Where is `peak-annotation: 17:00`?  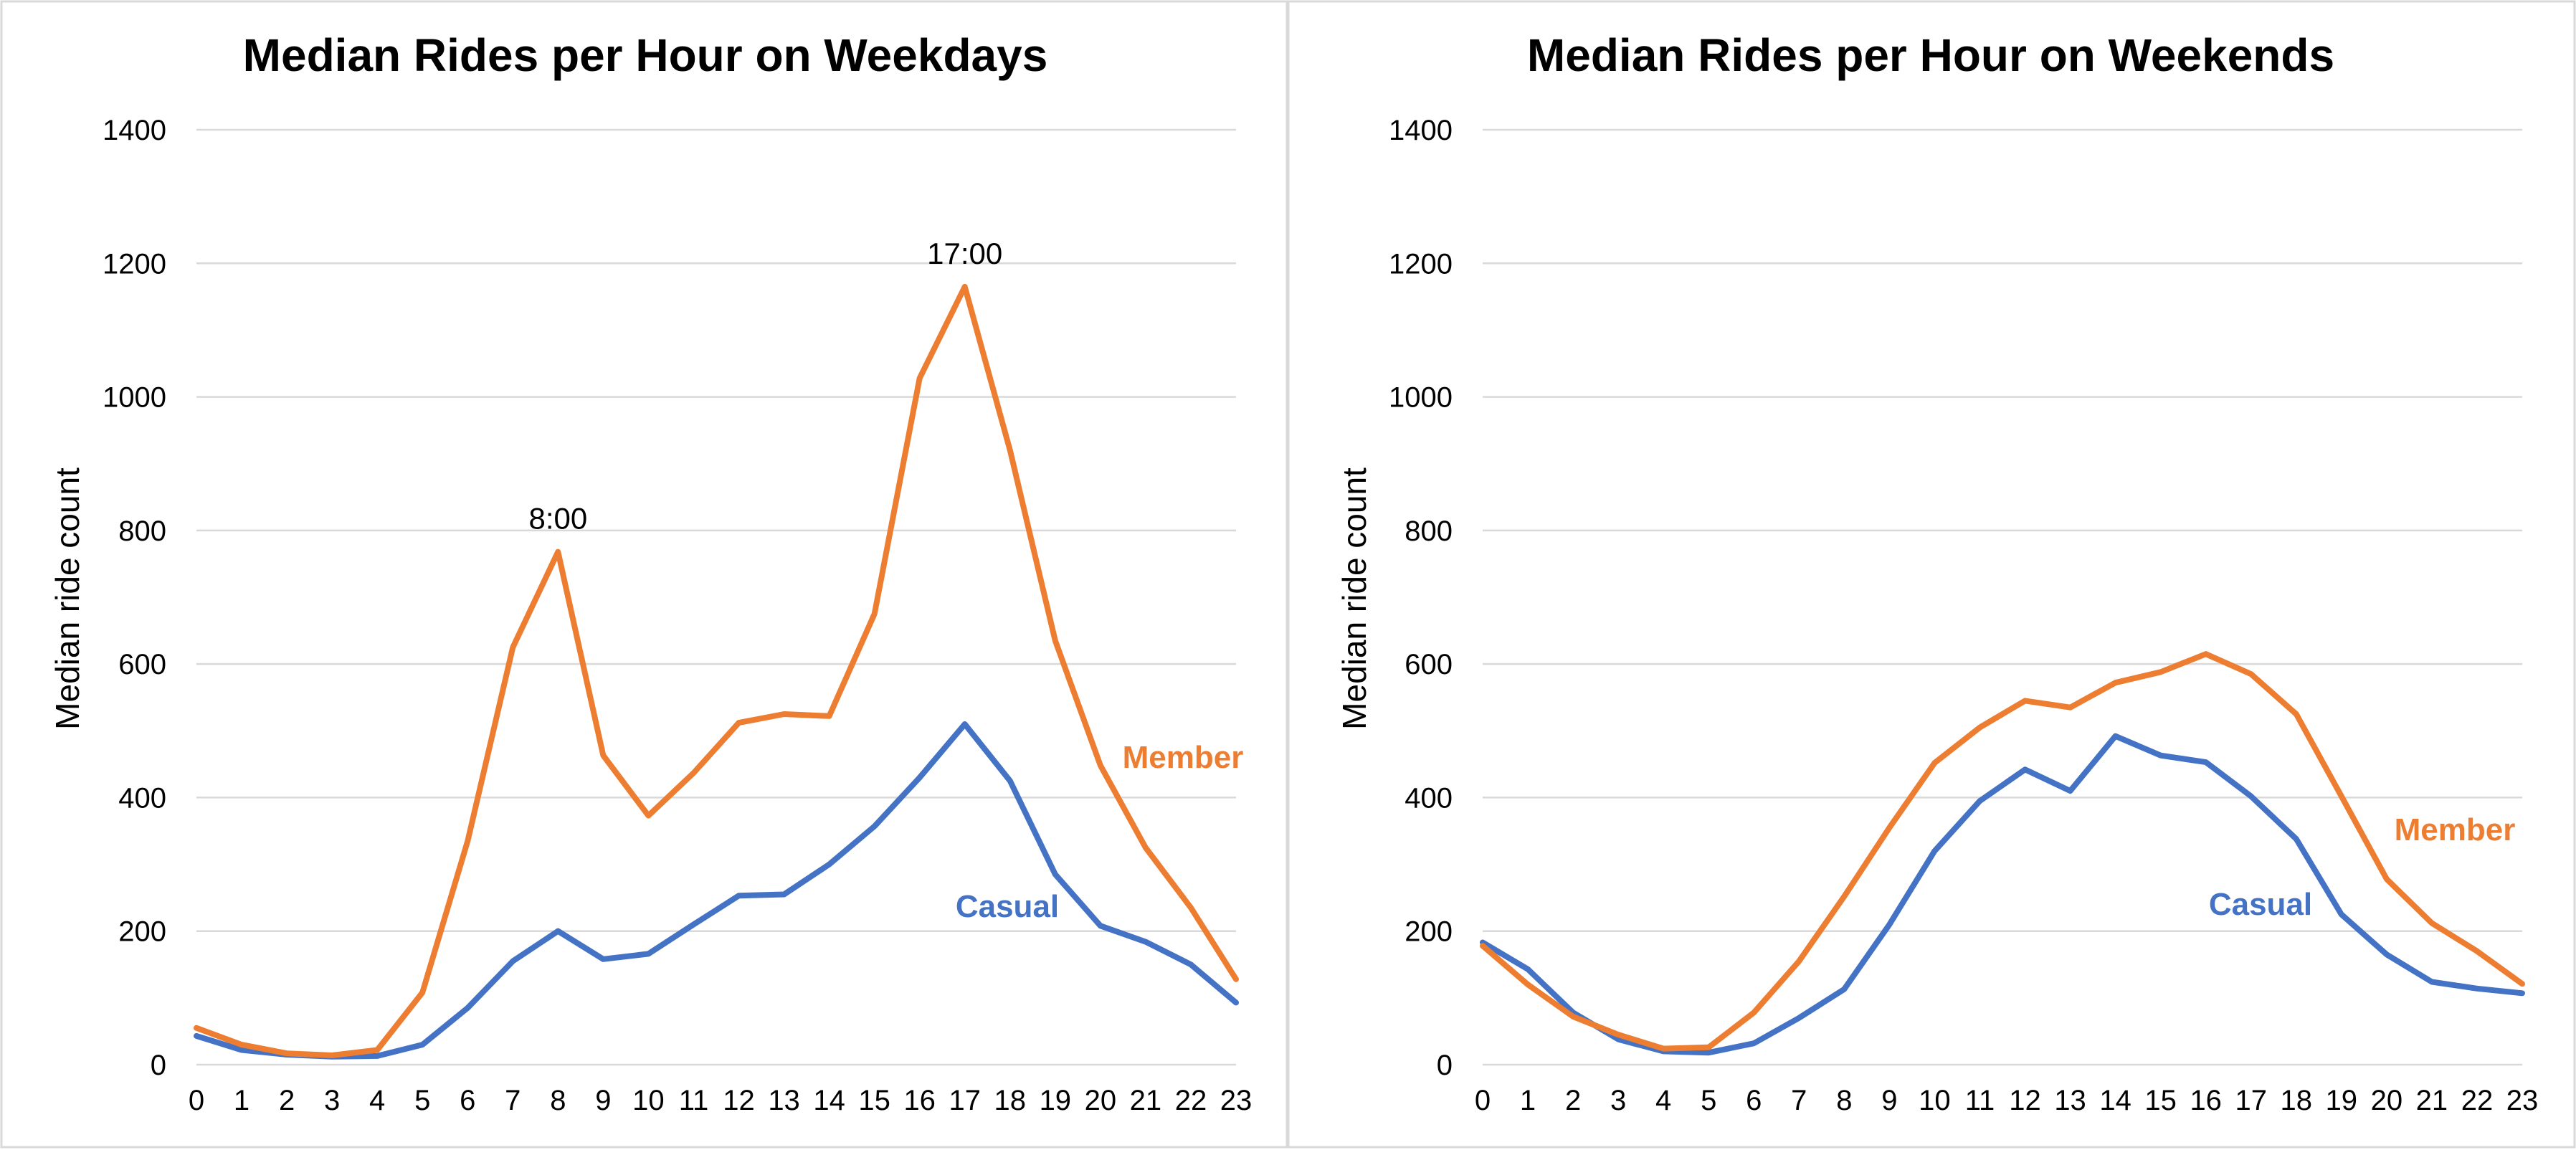
peak-annotation: 17:00 is located at coordinates (965, 253).